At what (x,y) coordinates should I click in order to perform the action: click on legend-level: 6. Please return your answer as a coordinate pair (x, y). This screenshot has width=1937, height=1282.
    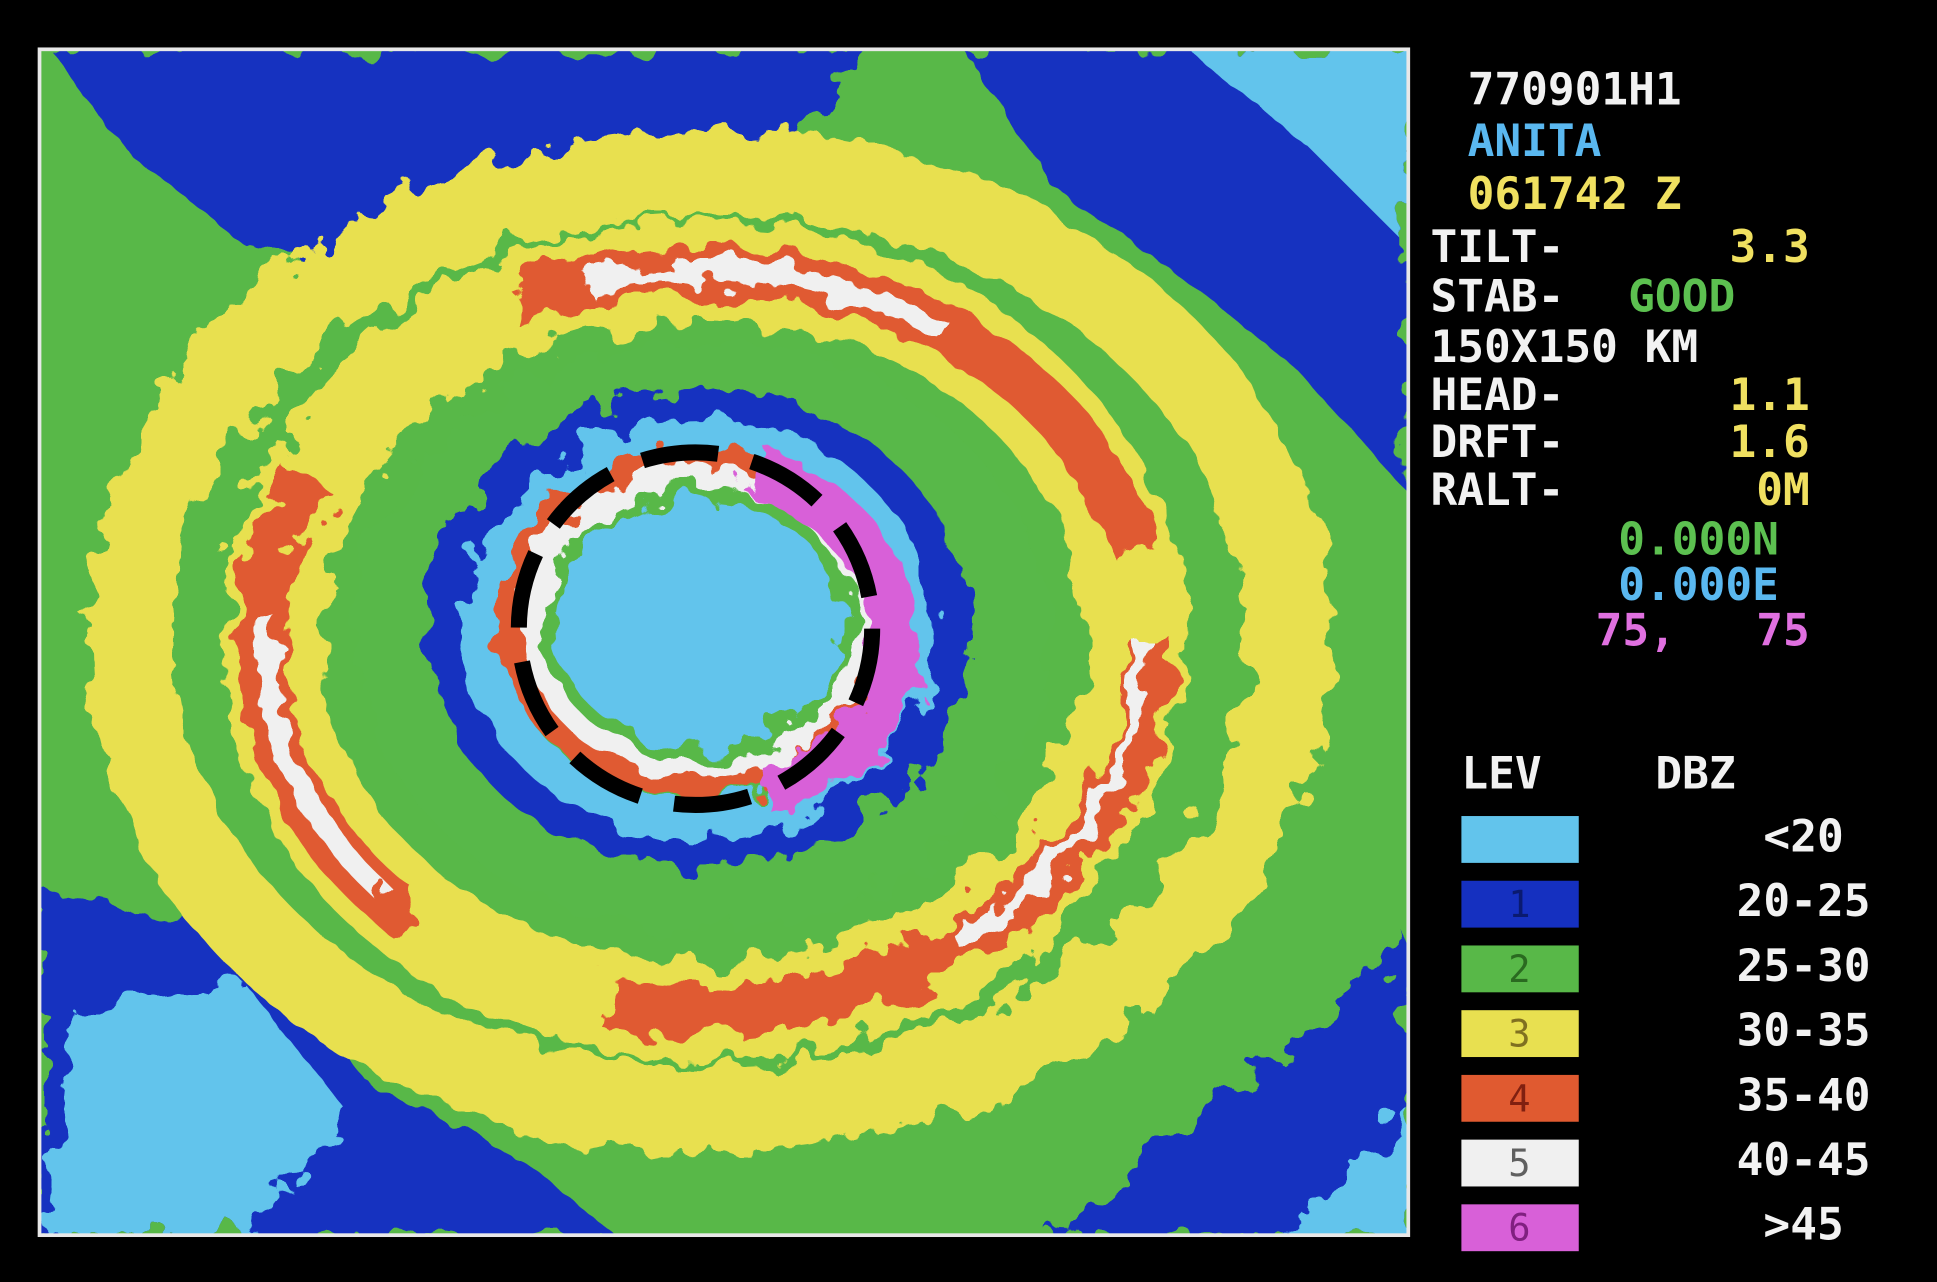
    Looking at the image, I should click on (1519, 1228).